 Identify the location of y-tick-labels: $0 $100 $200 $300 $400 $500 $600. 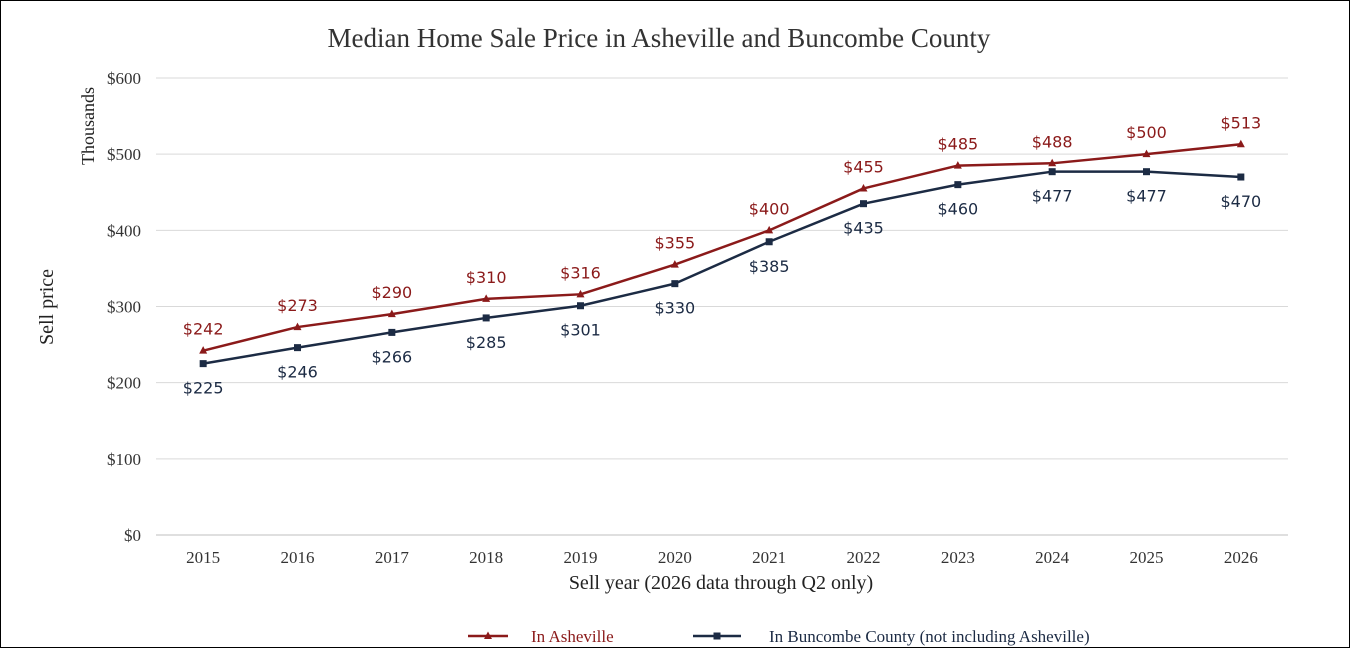
(124, 307).